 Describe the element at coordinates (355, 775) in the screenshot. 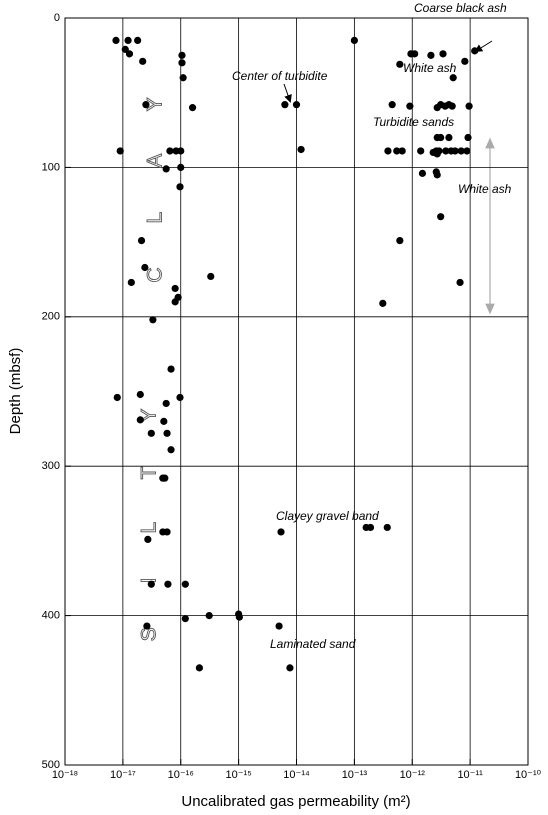

I see `x-tick-label: 10⁻¹³` at that location.